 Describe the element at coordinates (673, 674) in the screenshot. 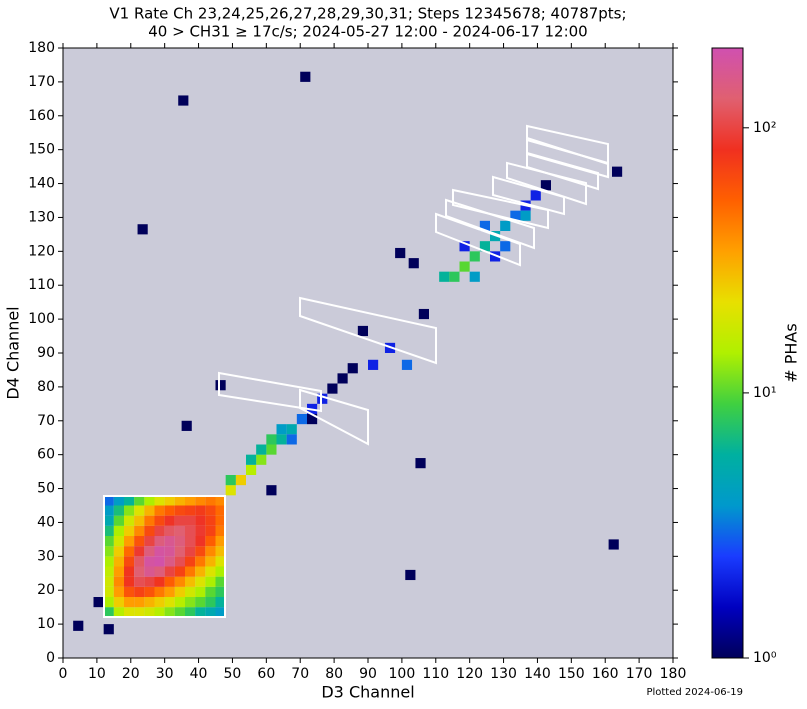

I see `x-tick-label: 180` at that location.